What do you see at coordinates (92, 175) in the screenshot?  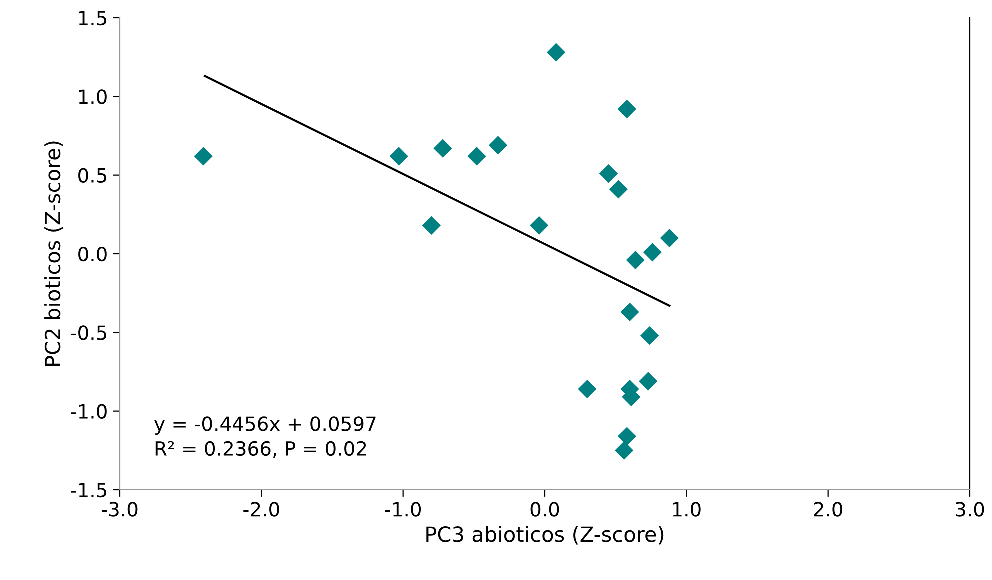 I see `y-tick-label: 0.5` at bounding box center [92, 175].